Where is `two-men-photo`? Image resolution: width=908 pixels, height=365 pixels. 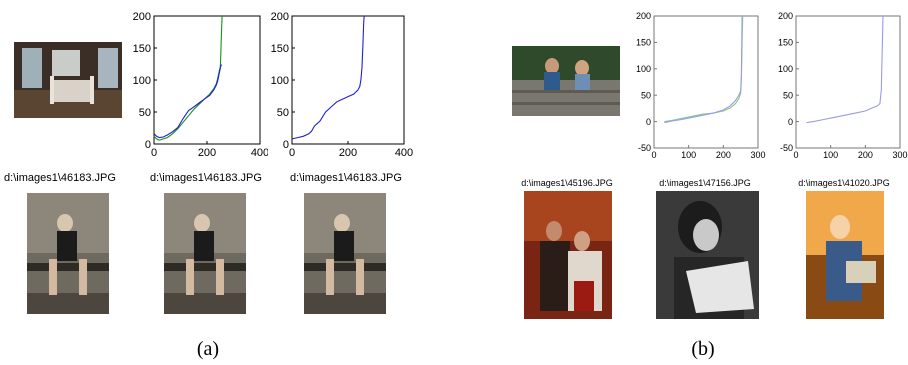
two-men-photo is located at coordinates (568, 255).